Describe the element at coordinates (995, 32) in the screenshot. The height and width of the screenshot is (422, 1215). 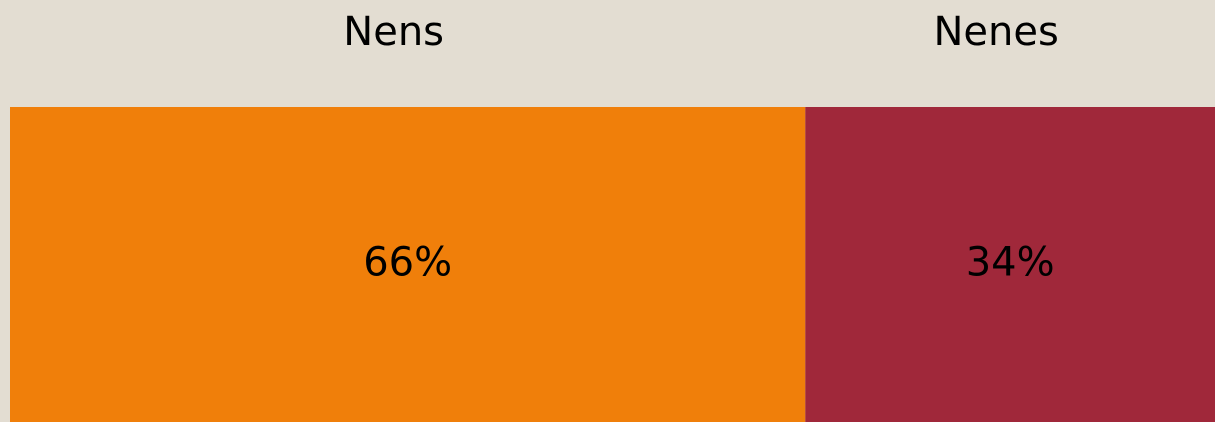
I see `legend-label: Nenes` at that location.